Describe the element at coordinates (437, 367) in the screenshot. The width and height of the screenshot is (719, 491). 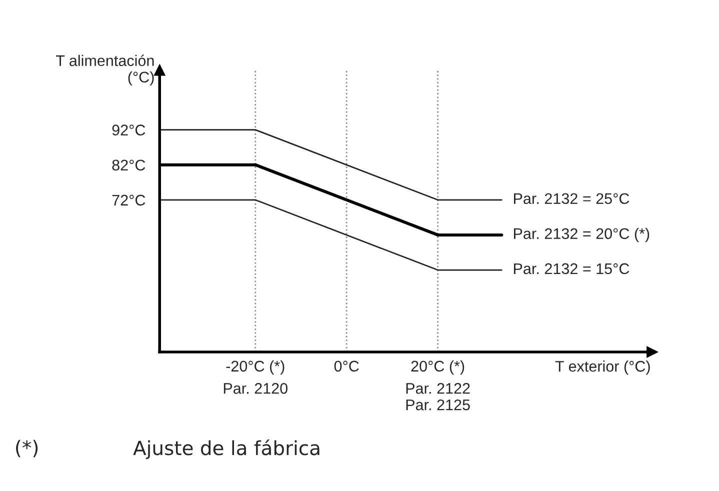
I see `x-tick-label: 20°C (*)` at that location.